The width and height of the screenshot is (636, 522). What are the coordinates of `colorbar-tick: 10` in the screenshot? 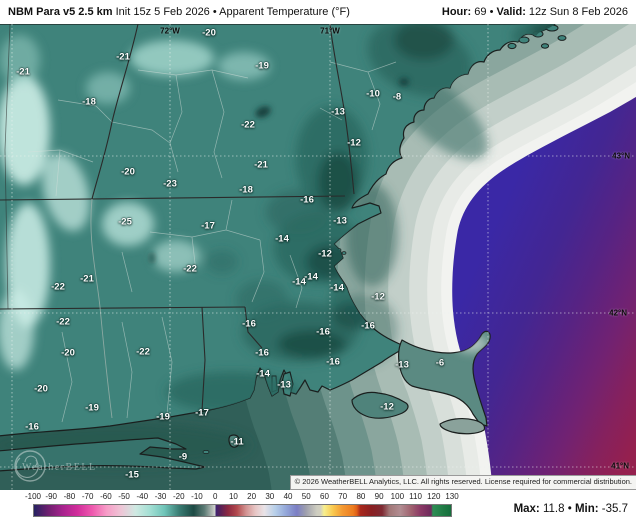 It's located at (233, 496).